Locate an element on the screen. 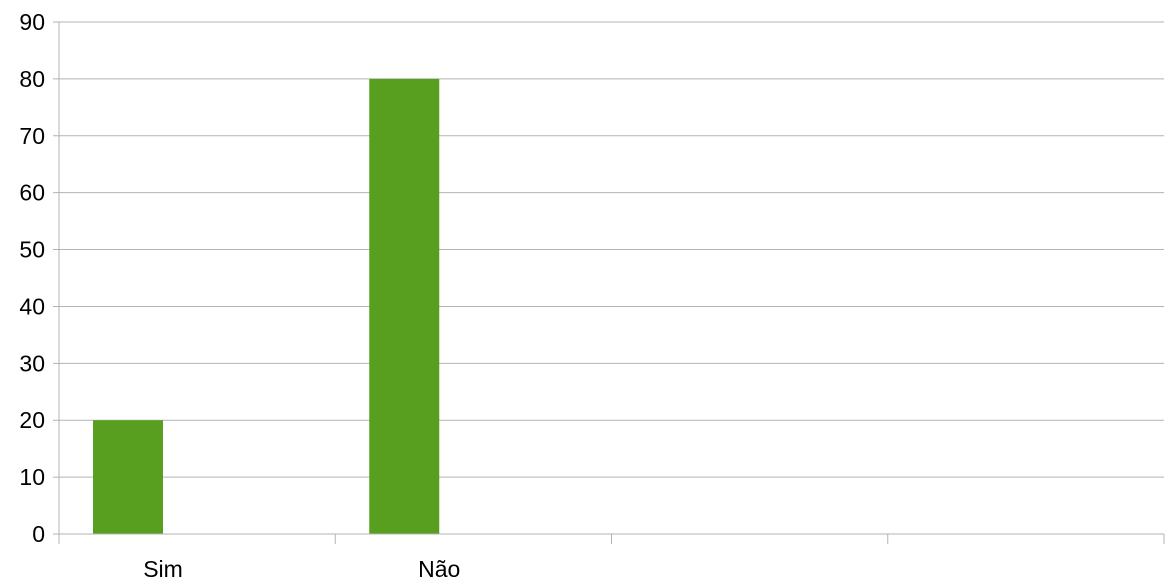 This screenshot has height=583, width=1165. y-tick-label: 90 is located at coordinates (32, 22).